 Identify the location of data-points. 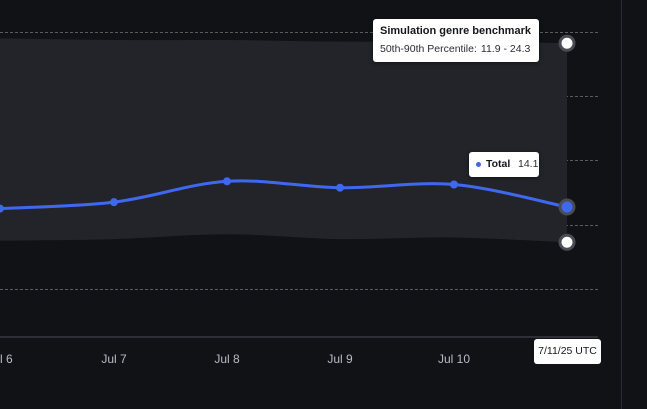
(229, 195).